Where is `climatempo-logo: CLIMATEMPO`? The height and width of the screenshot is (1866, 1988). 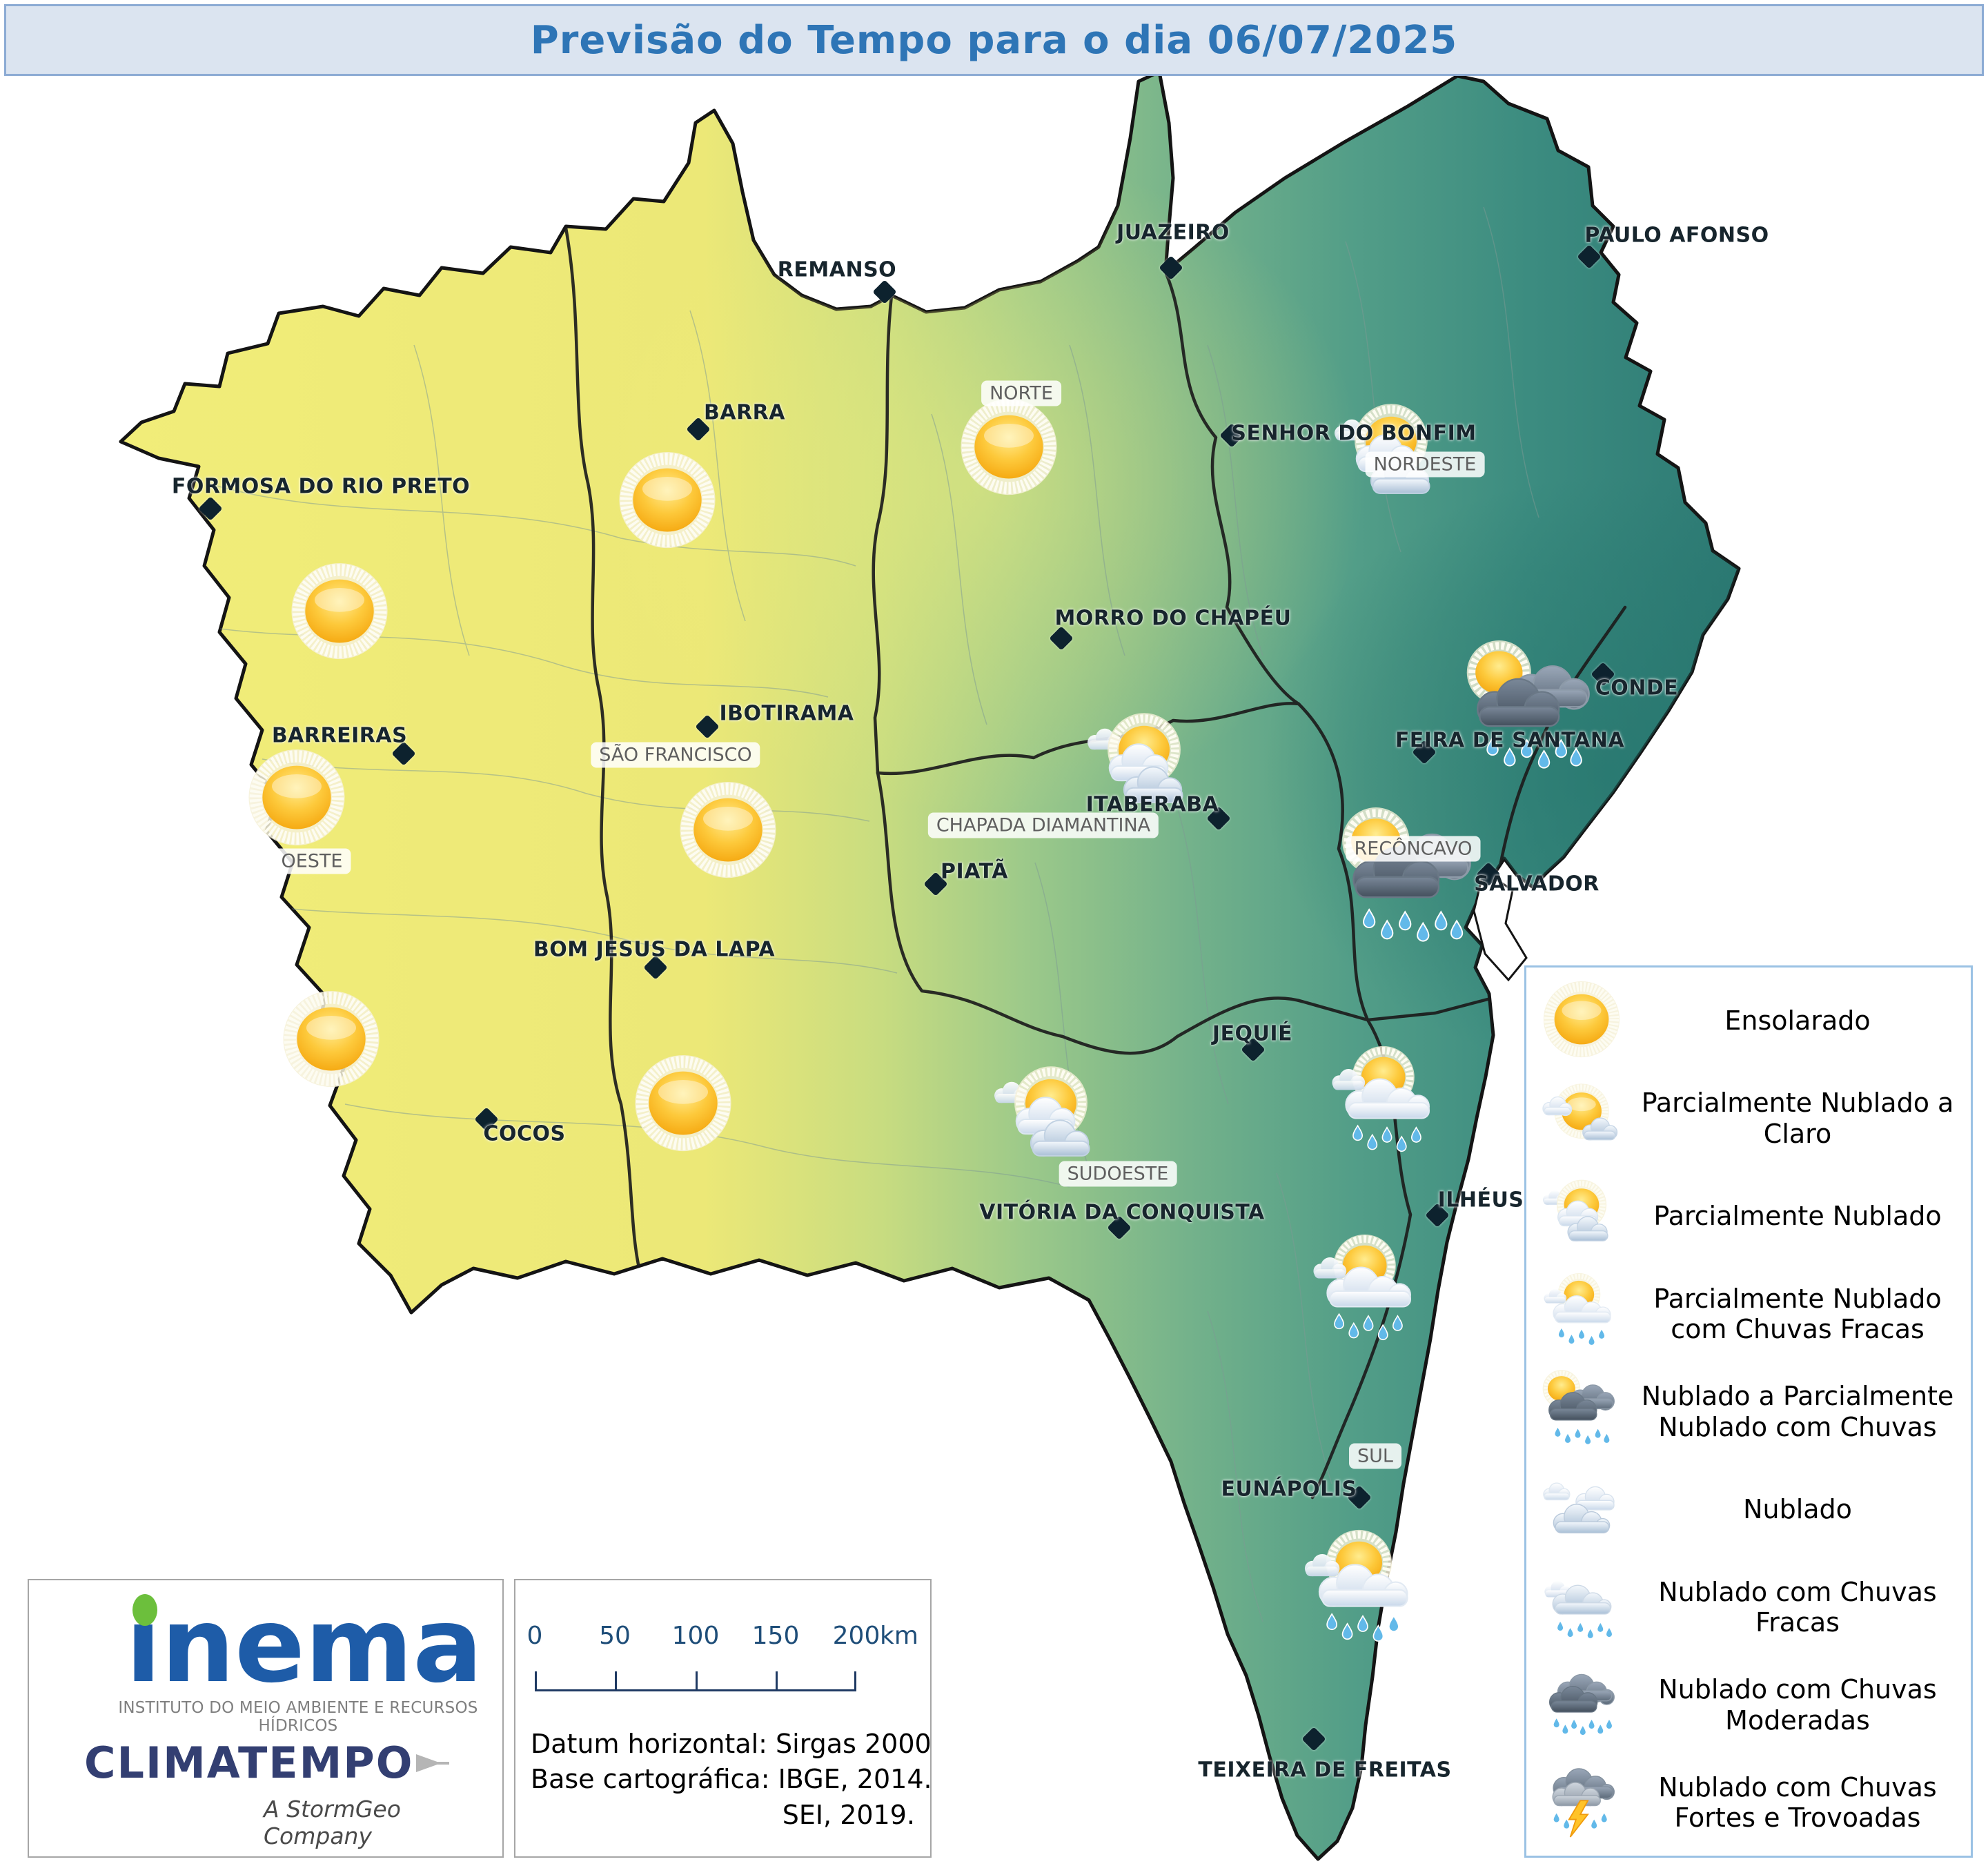 climatempo-logo: CLIMATEMPO is located at coordinates (267, 1763).